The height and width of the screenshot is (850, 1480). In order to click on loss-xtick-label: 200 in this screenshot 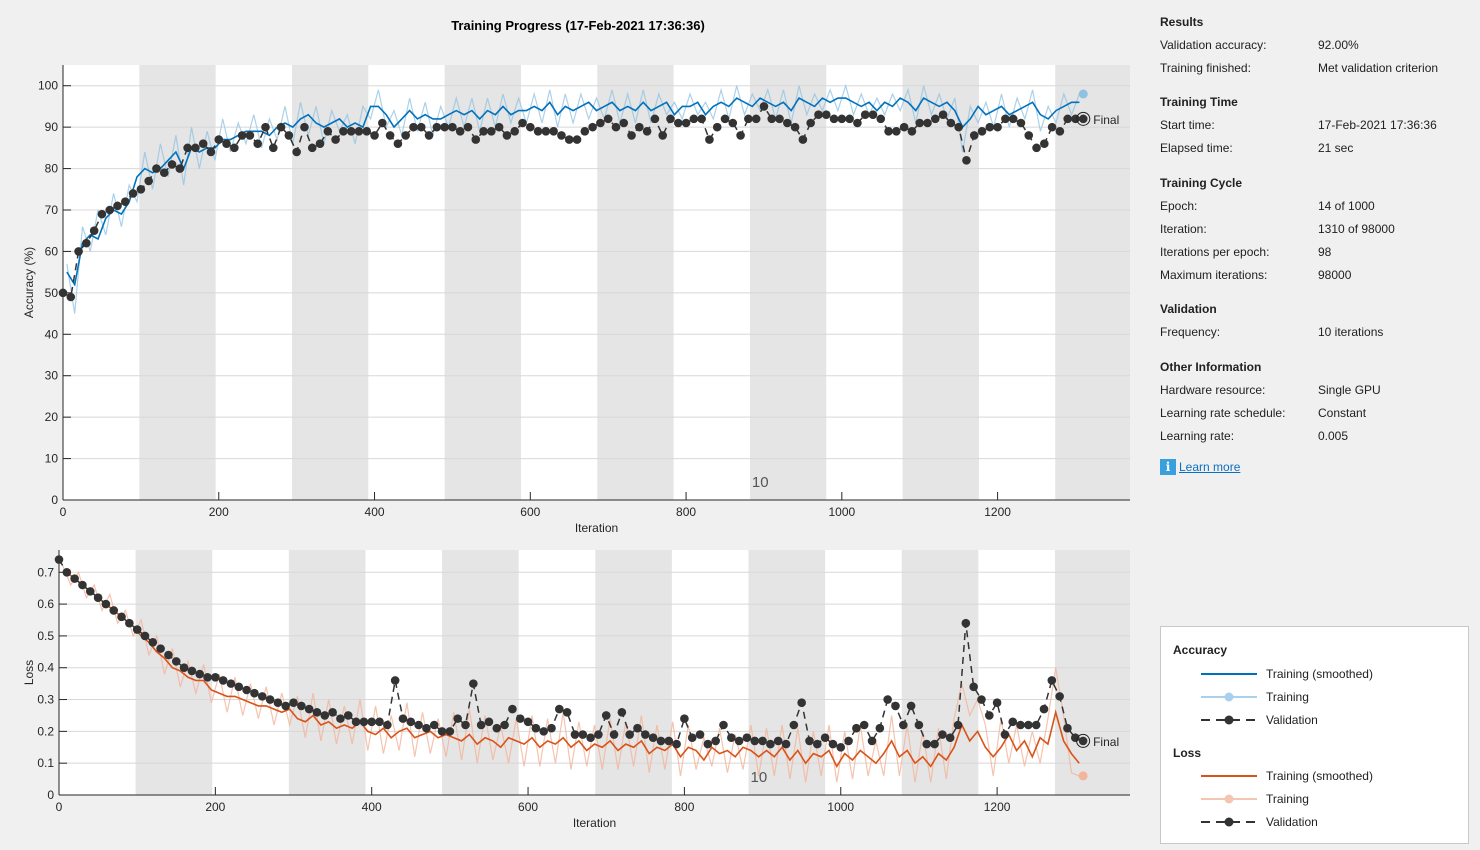, I will do `click(215, 807)`.